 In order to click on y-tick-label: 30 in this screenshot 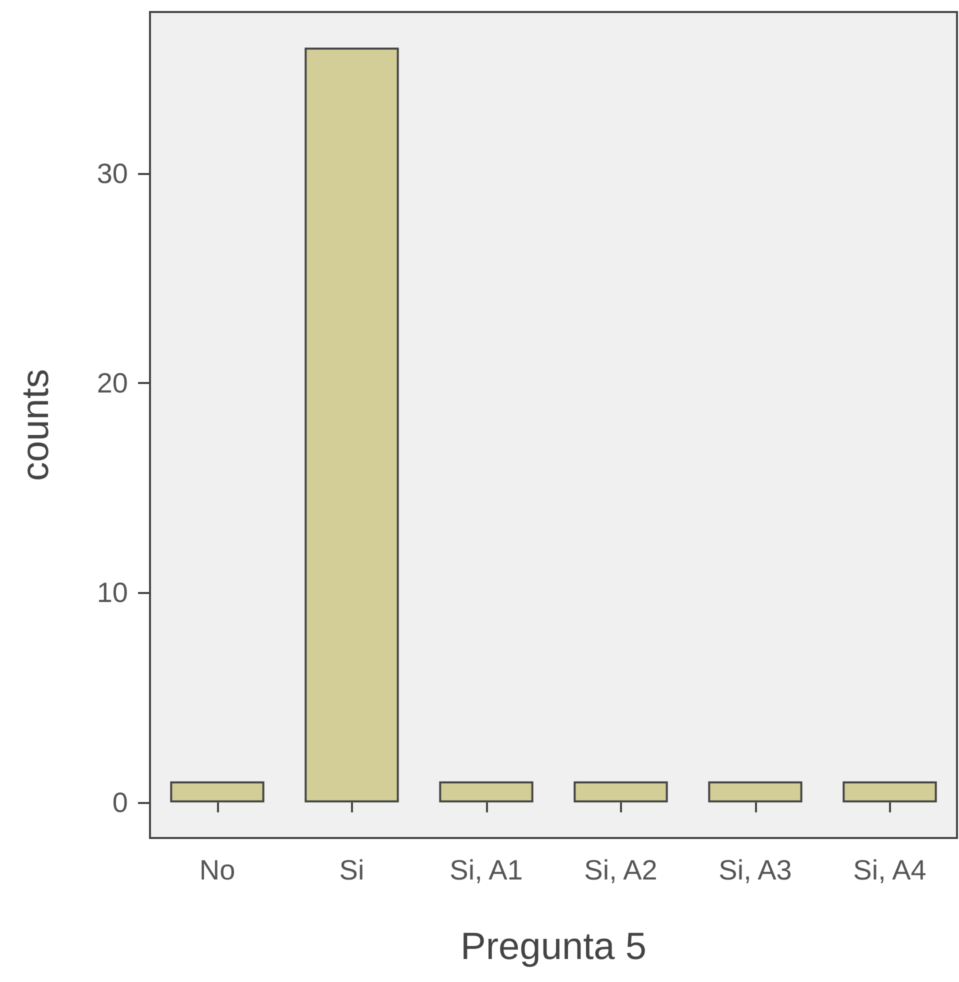, I will do `click(112, 173)`.